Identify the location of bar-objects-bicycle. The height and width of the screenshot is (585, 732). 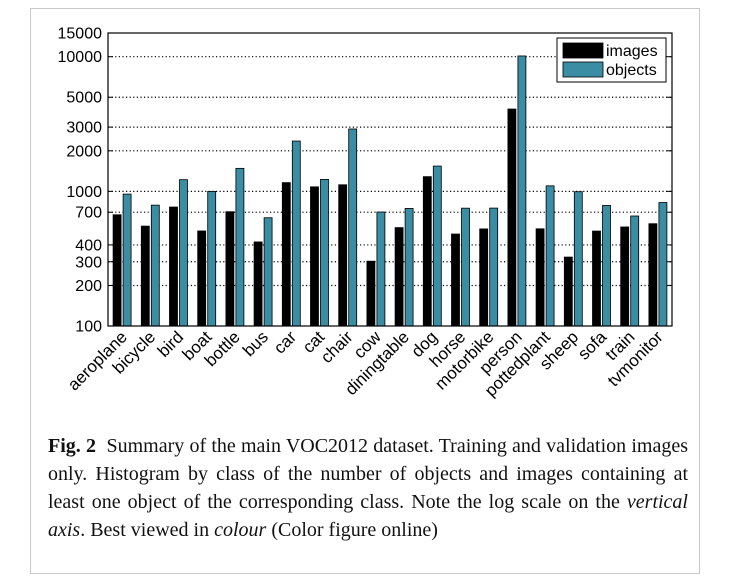
(155, 265).